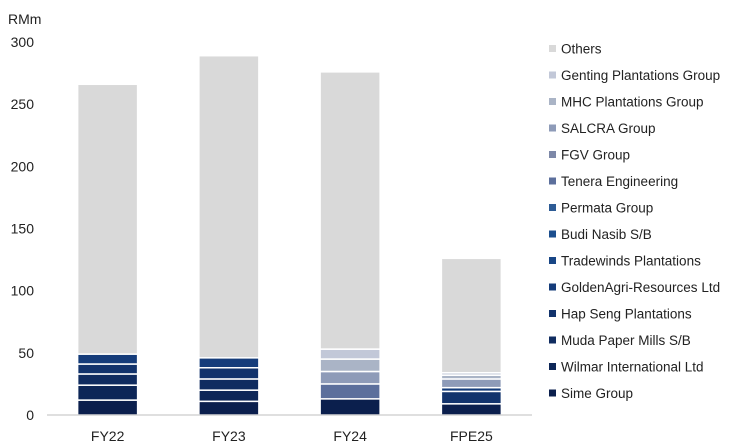  I want to click on x-tick-label: FY23, so click(229, 436).